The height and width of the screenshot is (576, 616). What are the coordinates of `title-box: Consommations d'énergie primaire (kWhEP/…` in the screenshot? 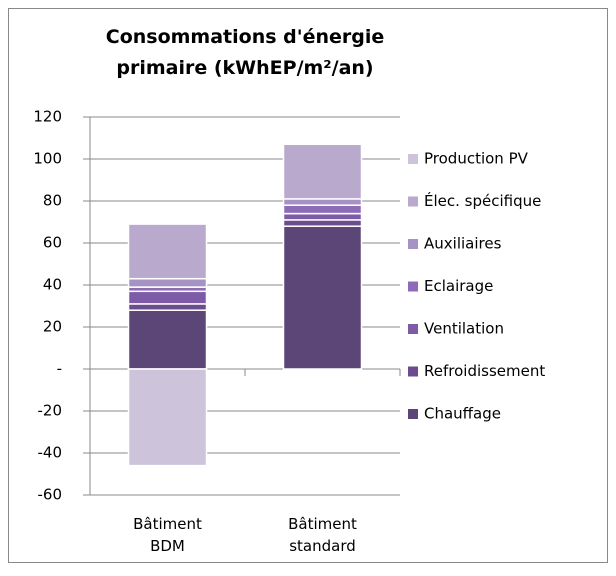 It's located at (245, 52).